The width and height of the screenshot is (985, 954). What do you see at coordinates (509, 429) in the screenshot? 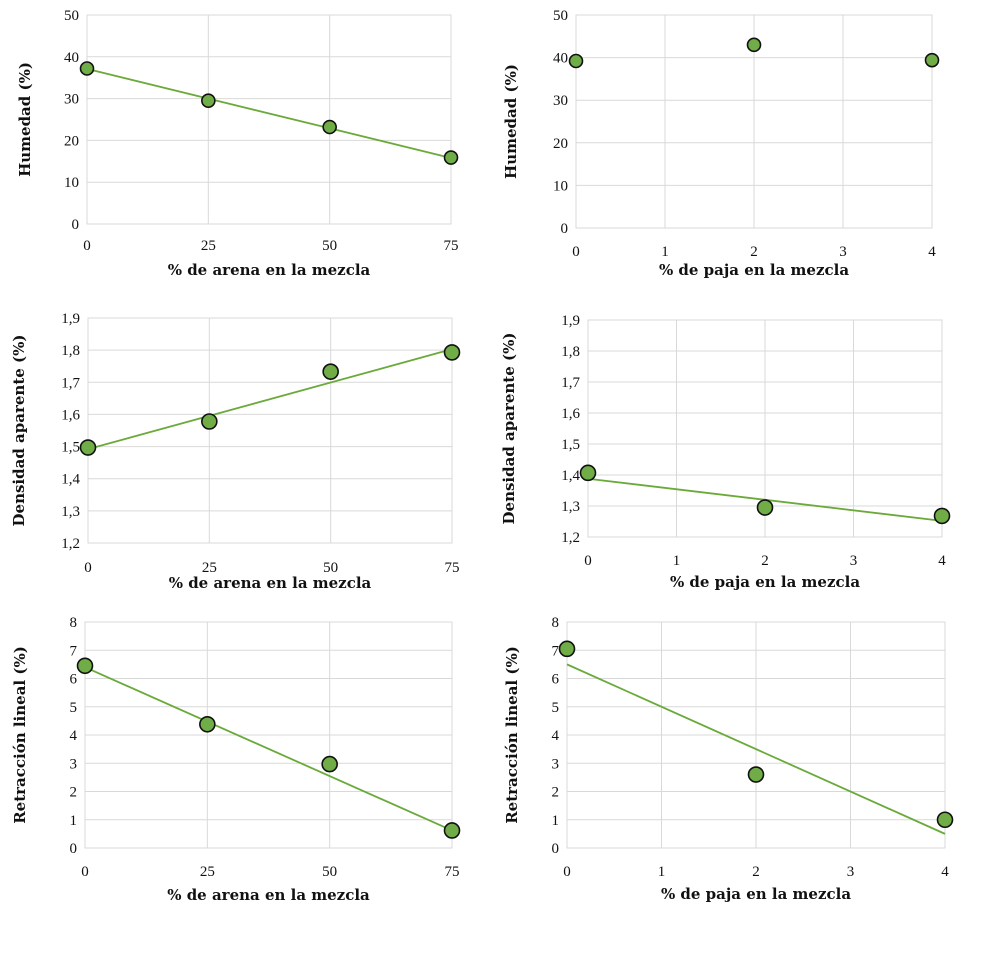
I see `y-axis-label: Densidad aparente (%)` at bounding box center [509, 429].